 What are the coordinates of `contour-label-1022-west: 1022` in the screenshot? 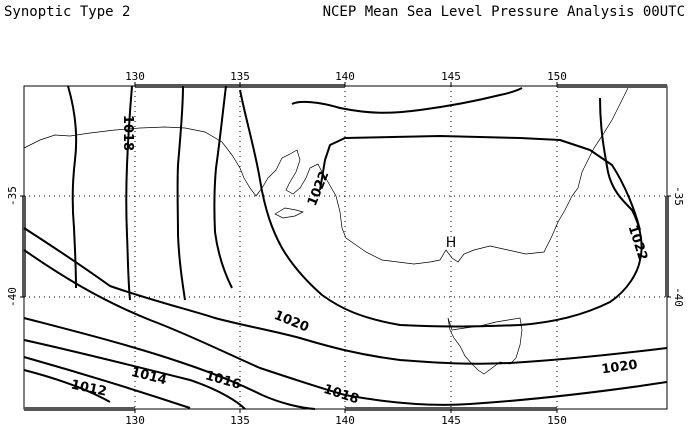 It's located at (318, 188).